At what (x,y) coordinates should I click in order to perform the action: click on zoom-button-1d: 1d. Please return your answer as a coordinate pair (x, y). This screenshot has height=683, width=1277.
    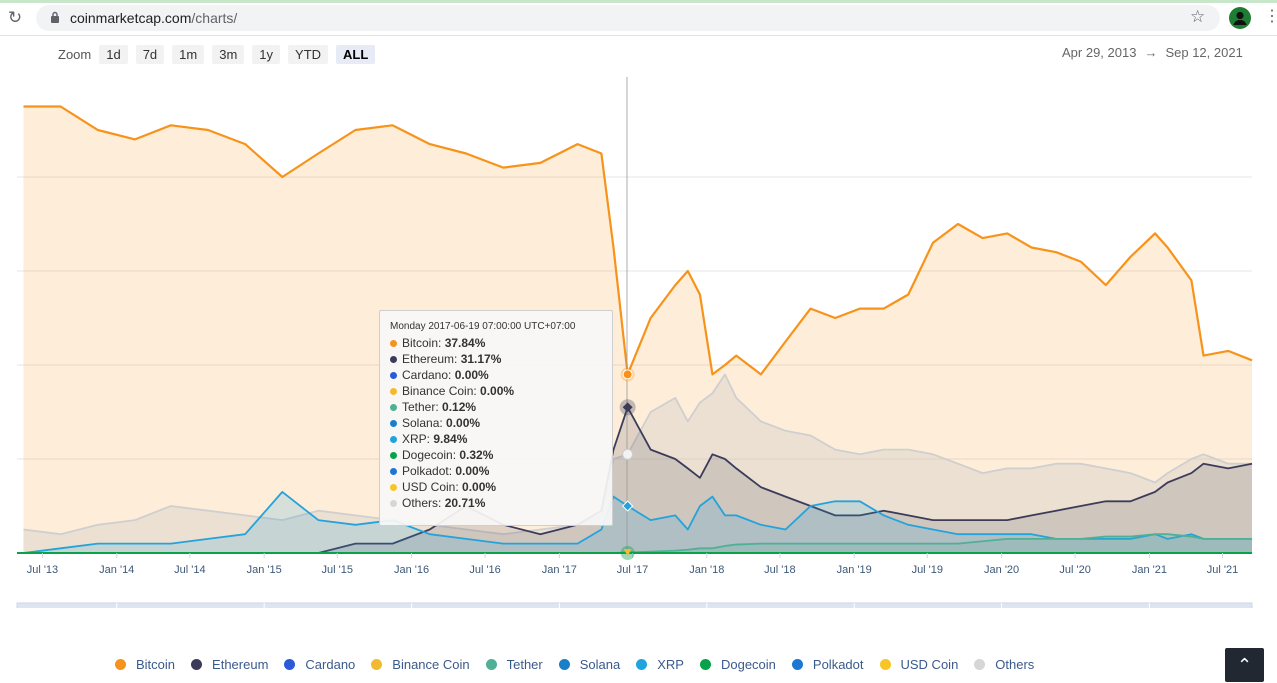
    Looking at the image, I should click on (113, 54).